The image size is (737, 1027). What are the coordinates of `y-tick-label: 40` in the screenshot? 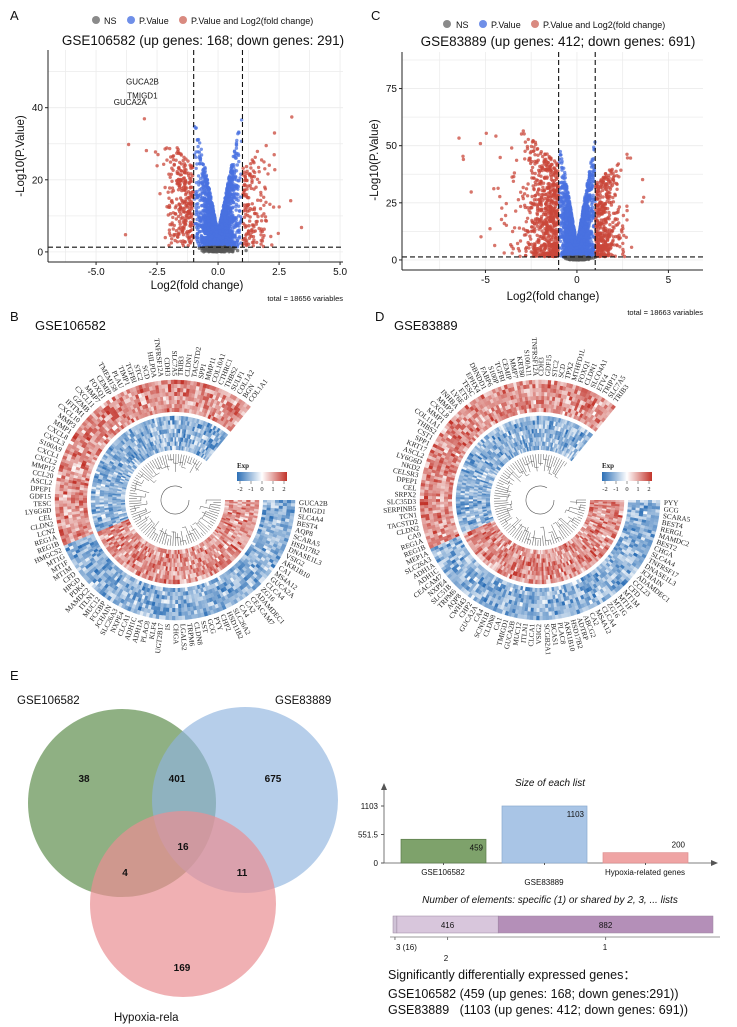 It's located at (38, 108).